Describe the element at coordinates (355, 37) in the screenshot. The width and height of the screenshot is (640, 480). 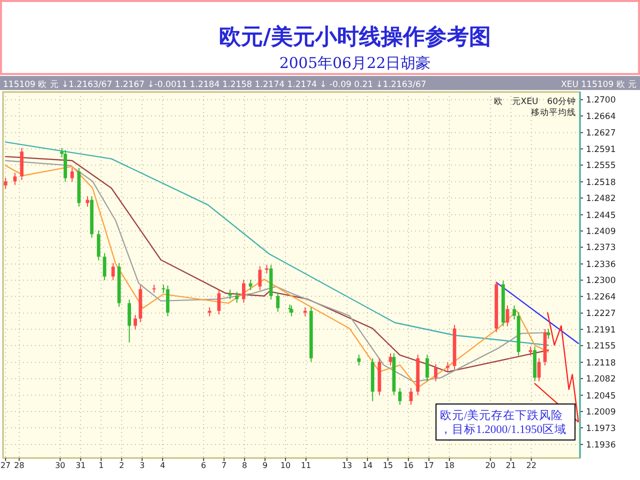
I see `chart-title: 欧元/美元小时线操作参考图` at that location.